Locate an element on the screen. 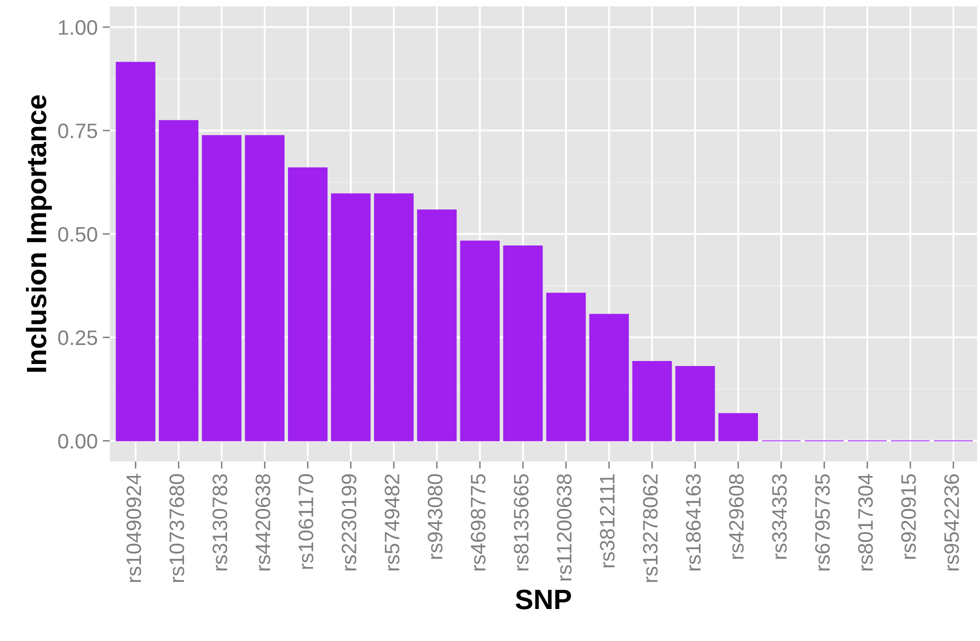 This screenshot has height=641, width=980. x-tick-label: rs334353 is located at coordinates (779, 516).